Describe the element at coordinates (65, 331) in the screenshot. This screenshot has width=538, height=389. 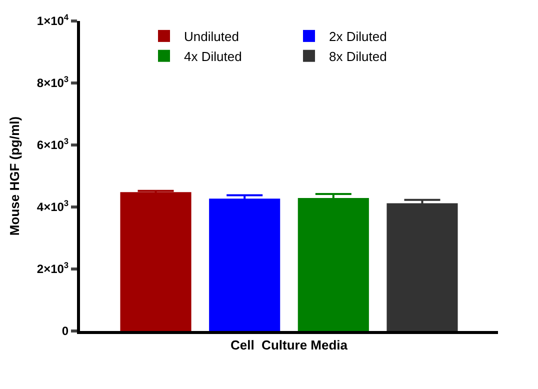
I see `y-tick-label: 0` at that location.